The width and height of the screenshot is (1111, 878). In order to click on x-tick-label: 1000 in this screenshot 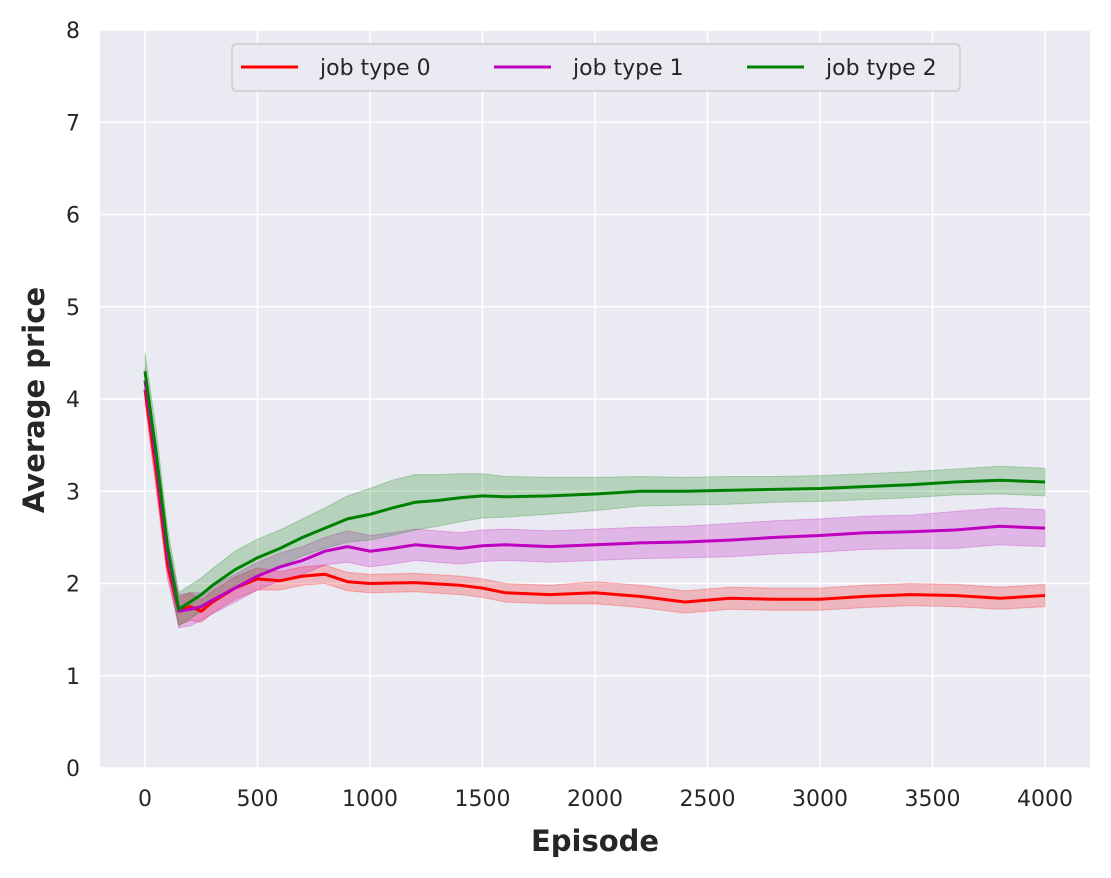, I will do `click(370, 799)`.